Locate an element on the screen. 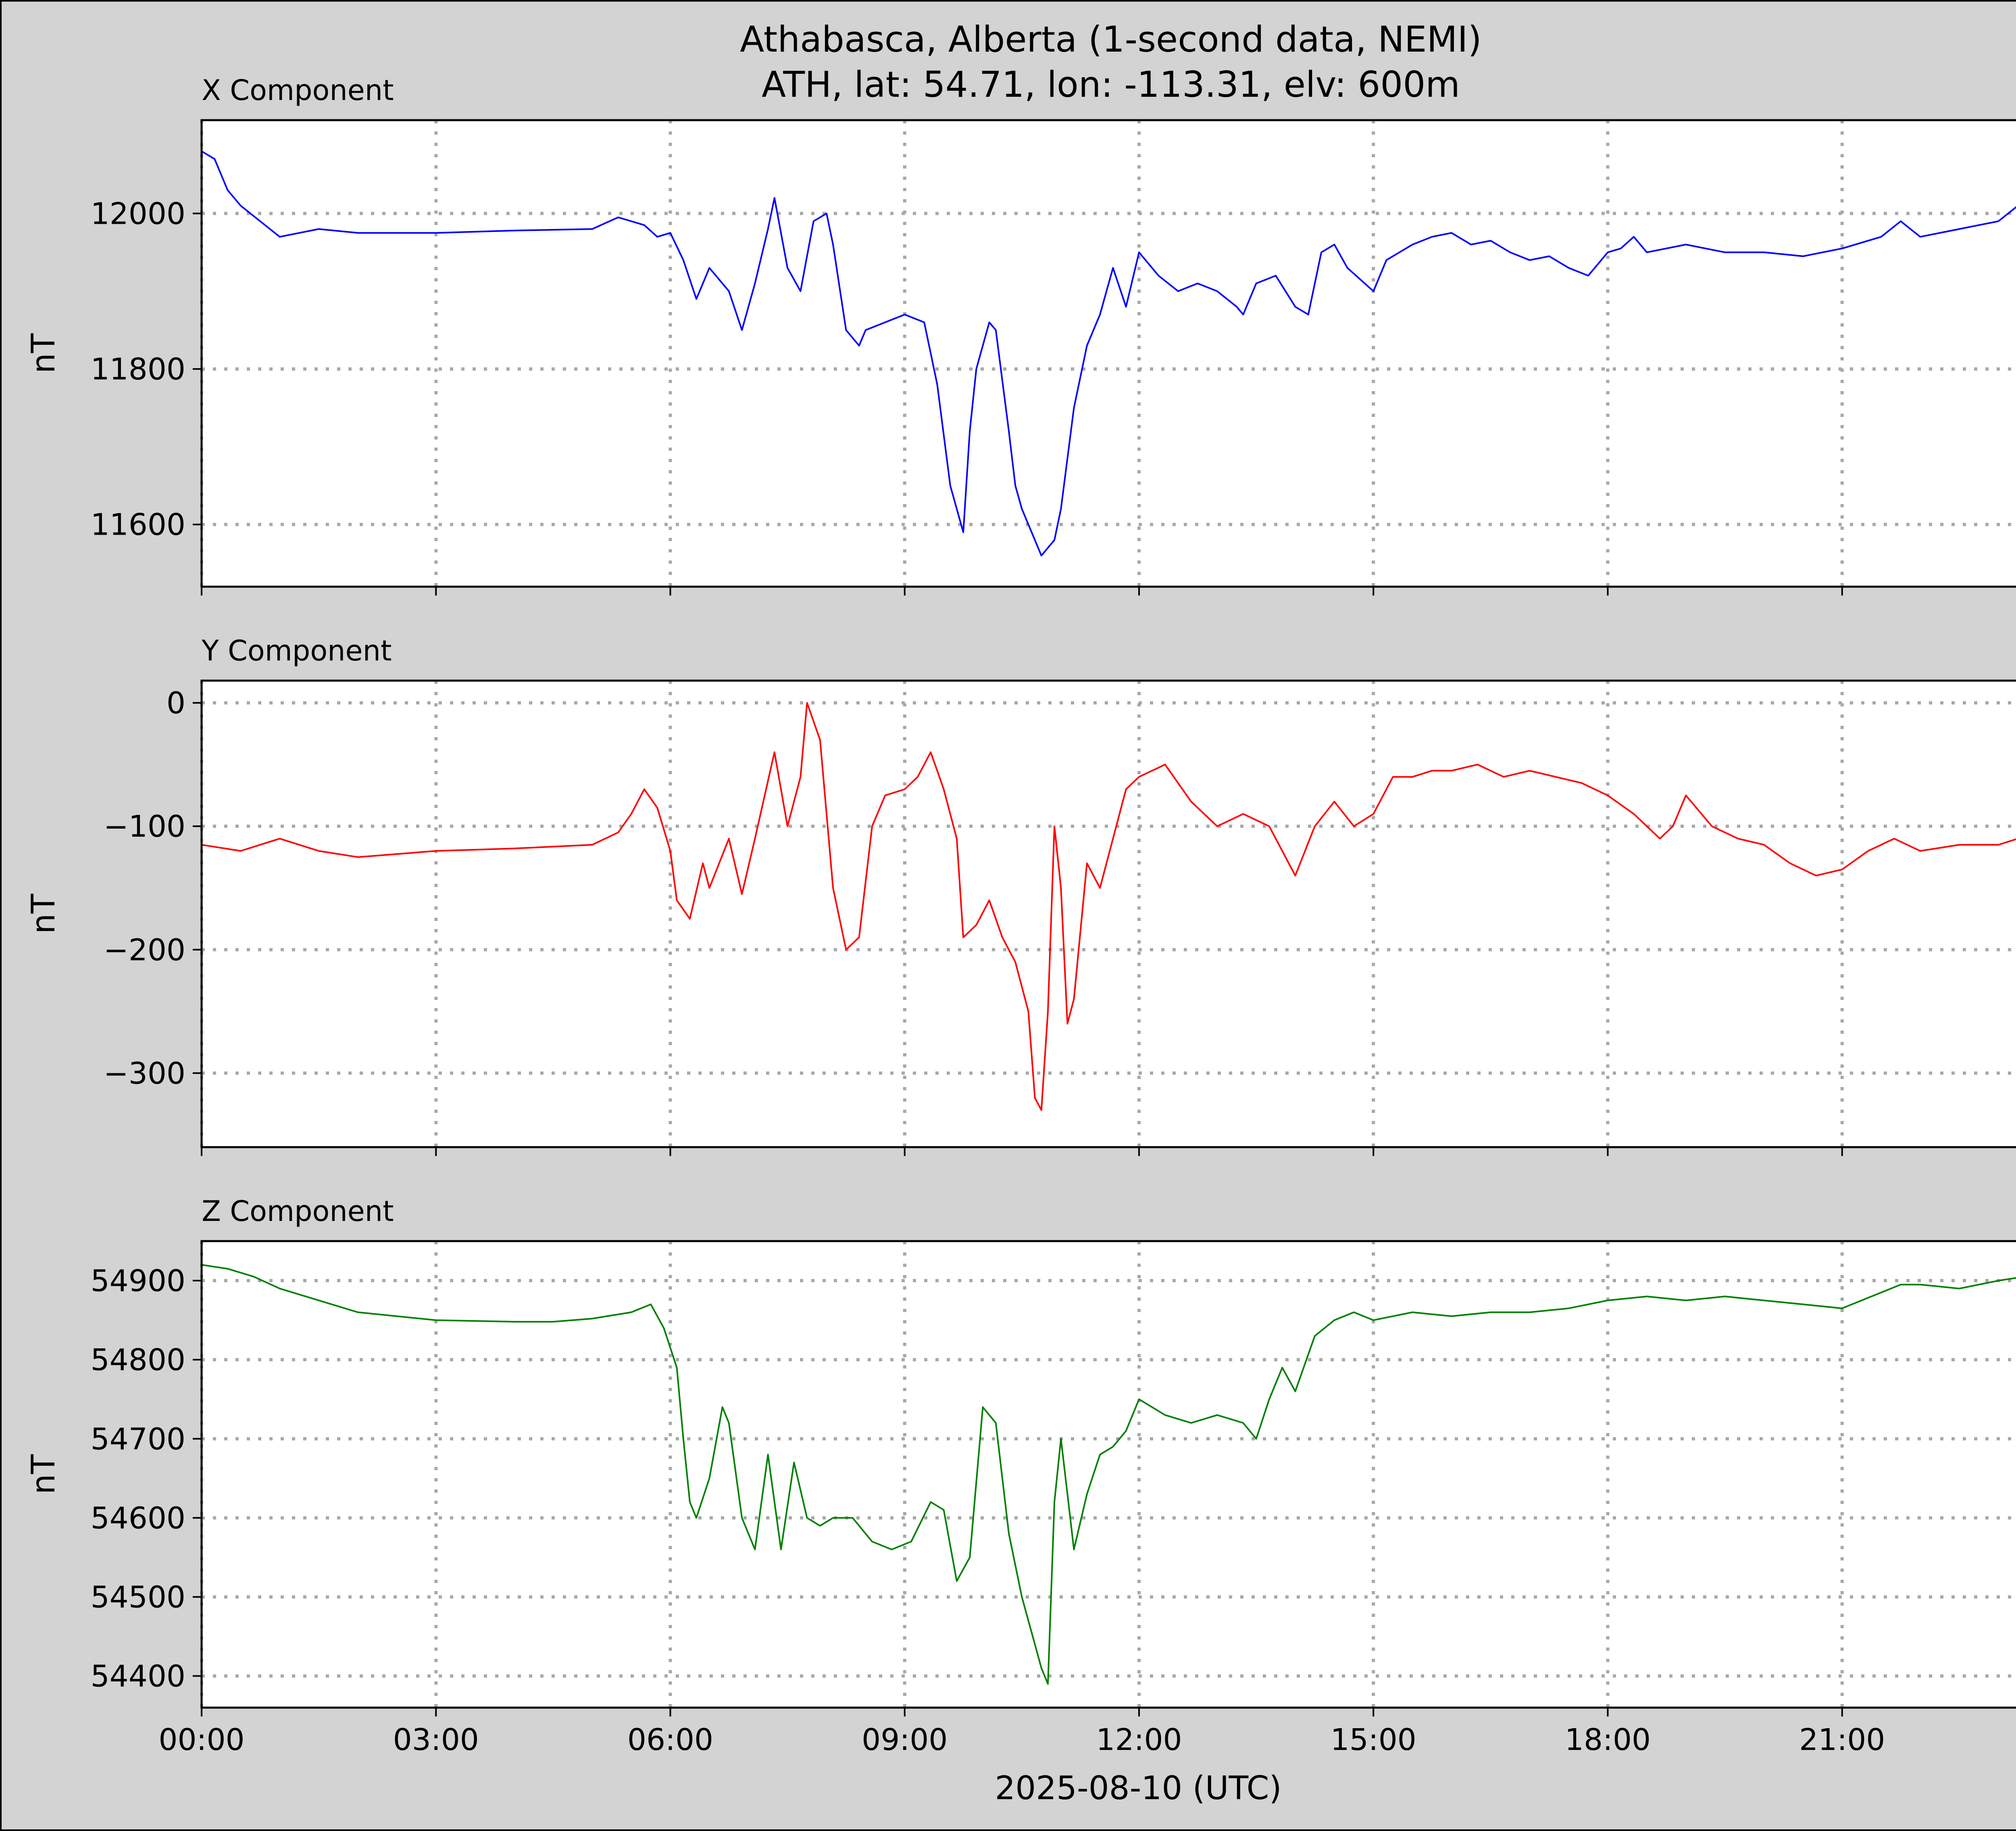  y-tick-label: 0 is located at coordinates (176, 703).